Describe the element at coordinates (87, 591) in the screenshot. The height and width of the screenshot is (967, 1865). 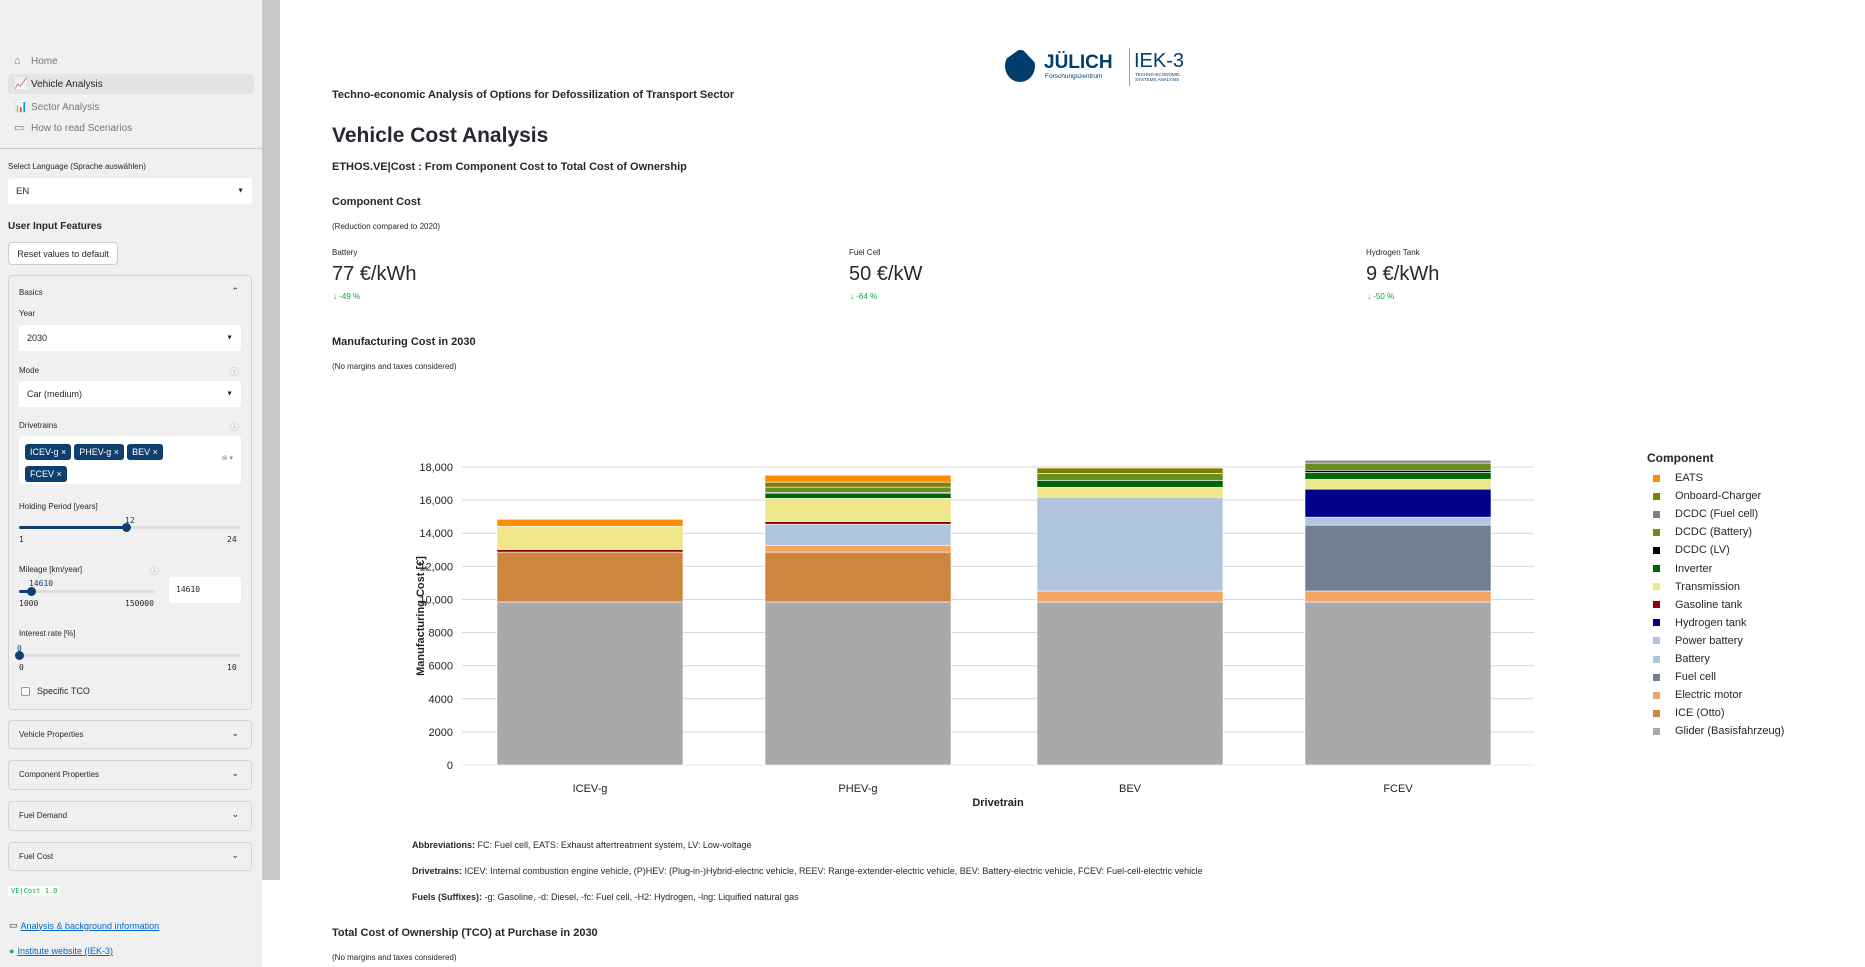
I see `mileage-slider` at that location.